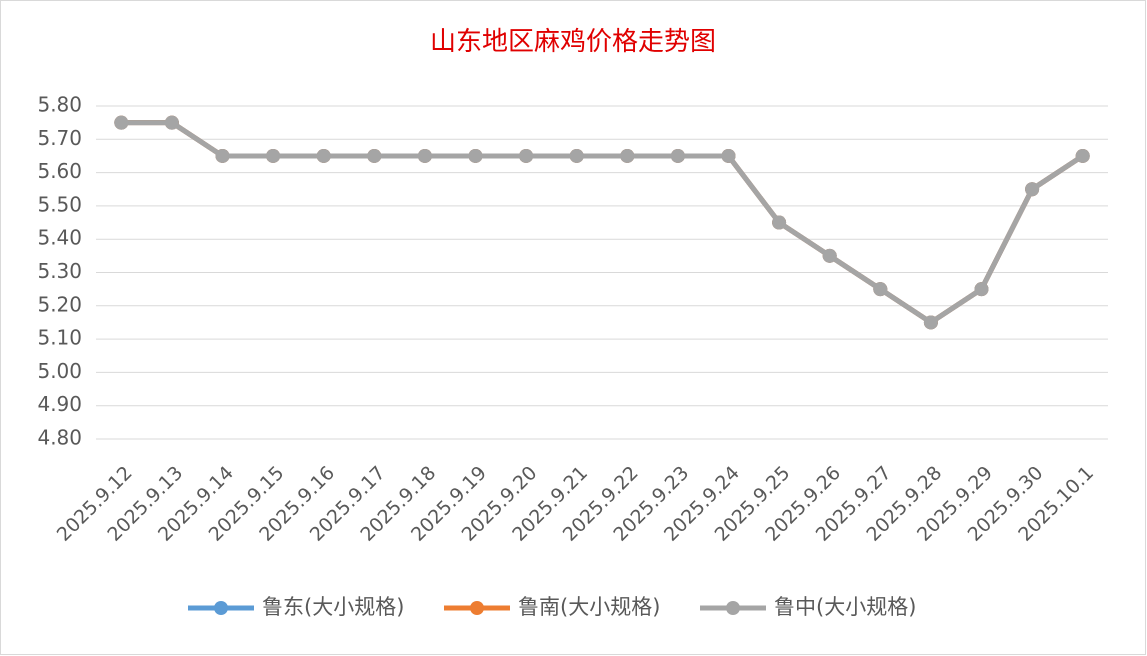 This screenshot has height=656, width=1147. I want to click on y-tick-label: 5.10, so click(59, 338).